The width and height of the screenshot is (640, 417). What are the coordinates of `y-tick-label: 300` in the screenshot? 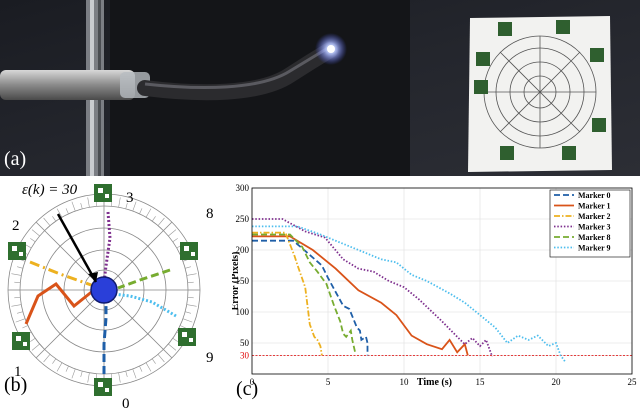 It's located at (243, 188).